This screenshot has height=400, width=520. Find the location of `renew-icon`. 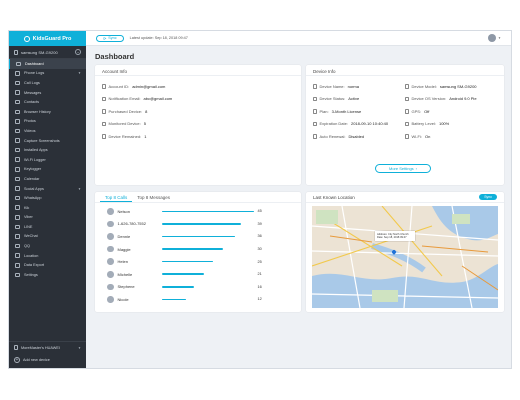

renew-icon is located at coordinates (315, 136).